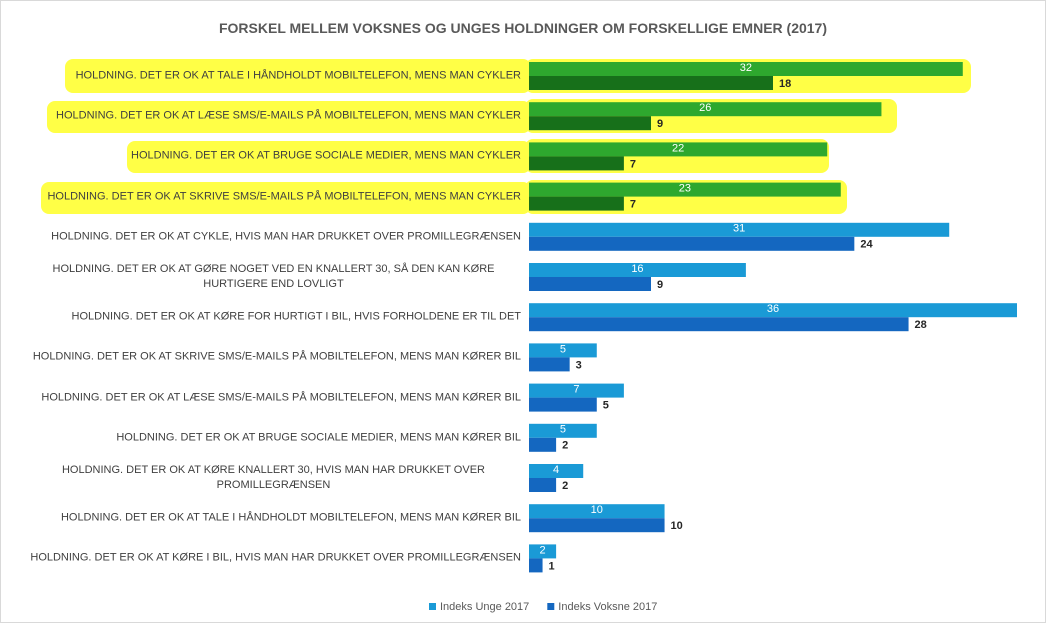  What do you see at coordinates (607, 607) in the screenshot?
I see `legend-label: Indeks Voksne 2017` at bounding box center [607, 607].